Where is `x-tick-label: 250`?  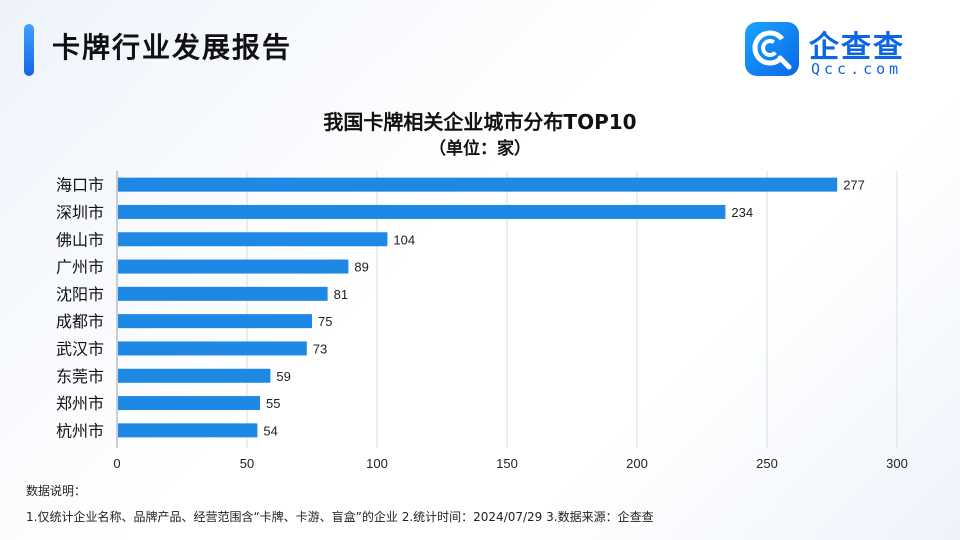
x-tick-label: 250 is located at coordinates (767, 463).